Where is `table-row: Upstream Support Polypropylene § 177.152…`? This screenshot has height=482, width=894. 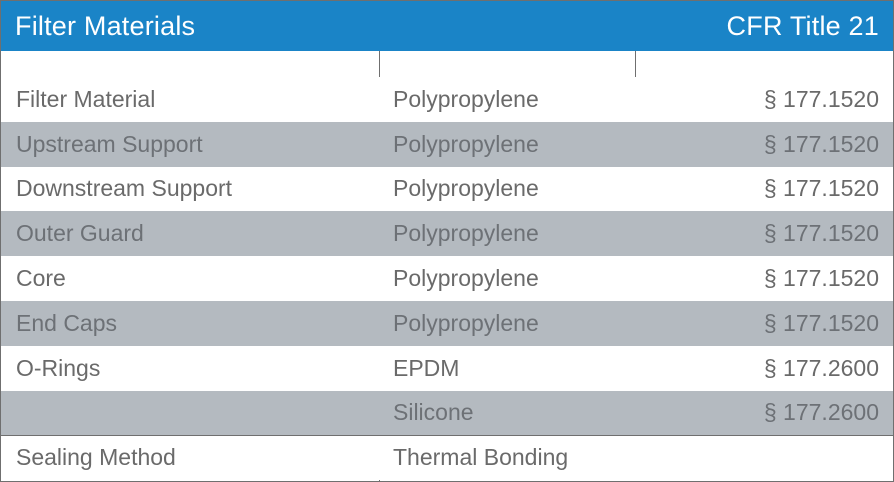
table-row: Upstream Support Polypropylene § 177.152… is located at coordinates (447, 144).